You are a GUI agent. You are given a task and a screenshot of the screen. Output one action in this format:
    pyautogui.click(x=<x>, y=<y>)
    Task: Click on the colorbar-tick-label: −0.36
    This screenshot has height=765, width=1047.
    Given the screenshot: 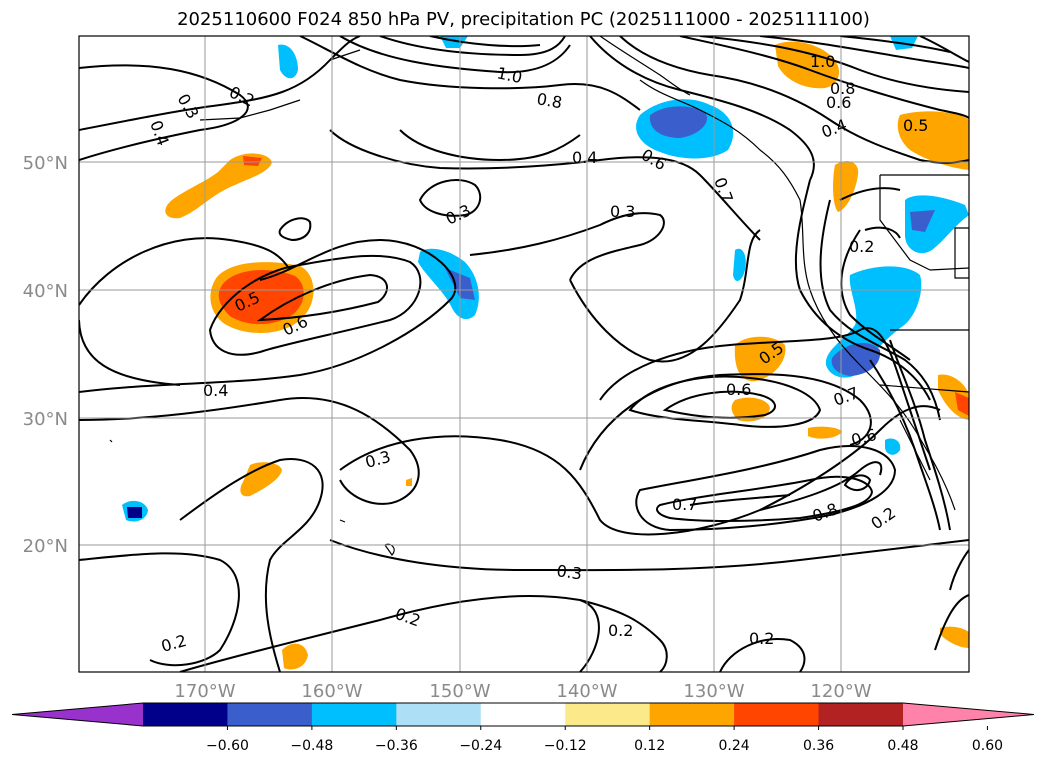 What is the action you would take?
    pyautogui.click(x=396, y=746)
    